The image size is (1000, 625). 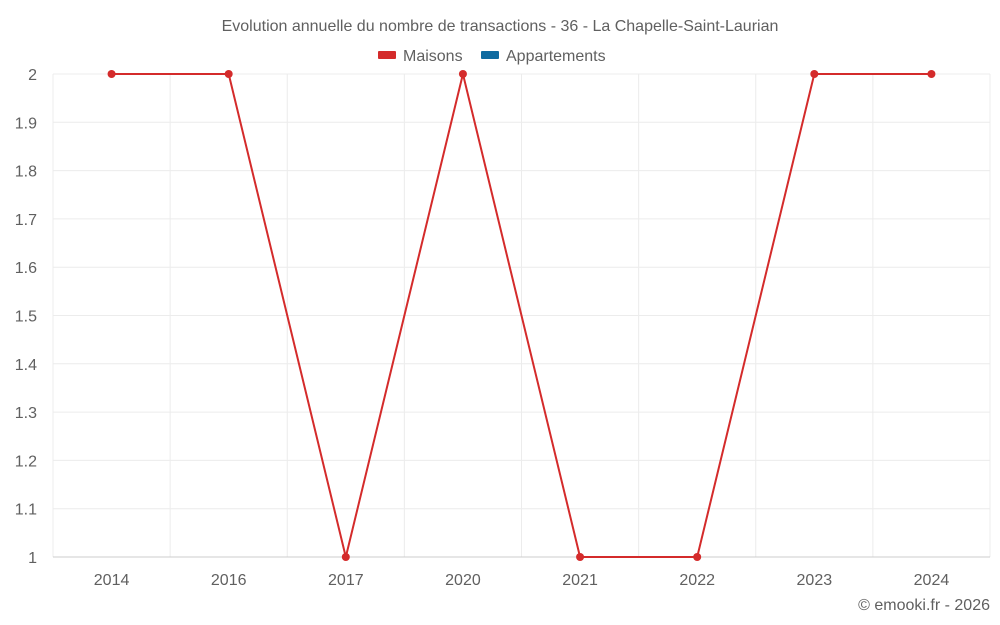 What do you see at coordinates (521, 572) in the screenshot?
I see `x-axis: 2014 2016 2017 2020 2021 2022 2023 2024` at bounding box center [521, 572].